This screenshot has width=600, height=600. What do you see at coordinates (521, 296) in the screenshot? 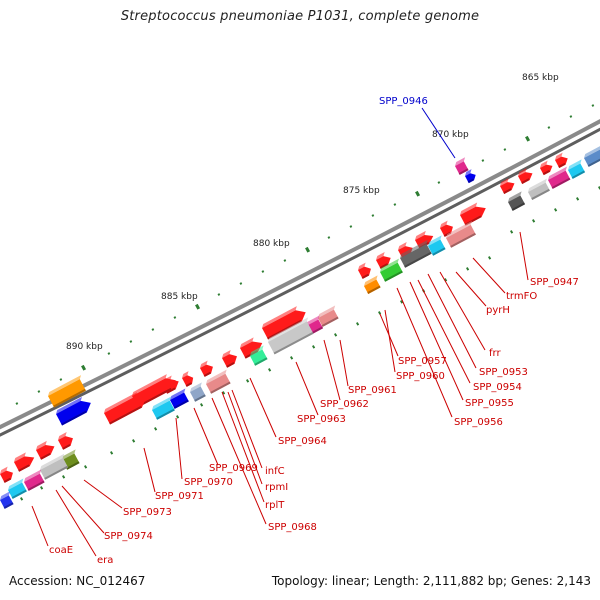
I see `gene-label-trmfo: trmFO` at bounding box center [521, 296].